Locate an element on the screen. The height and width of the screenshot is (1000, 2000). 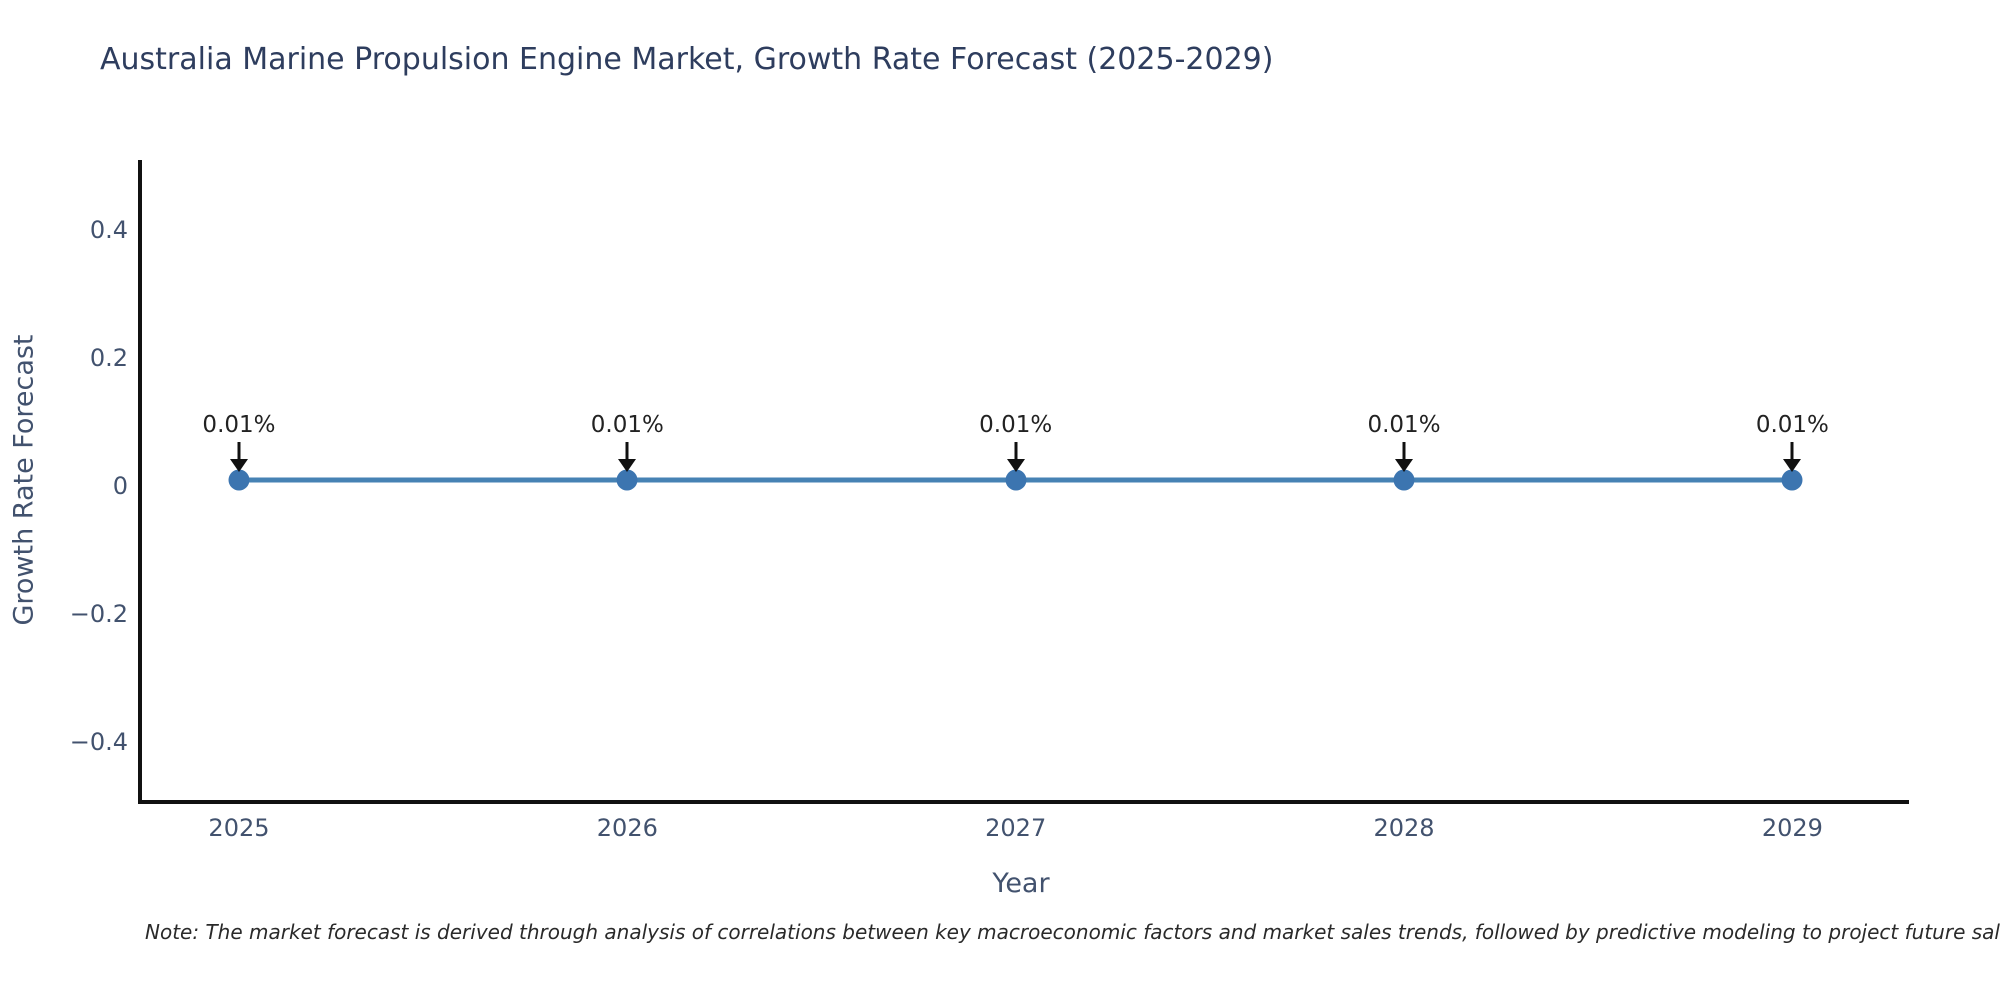
y-axis-title: Growth Rate Forecast is located at coordinates (24, 480).